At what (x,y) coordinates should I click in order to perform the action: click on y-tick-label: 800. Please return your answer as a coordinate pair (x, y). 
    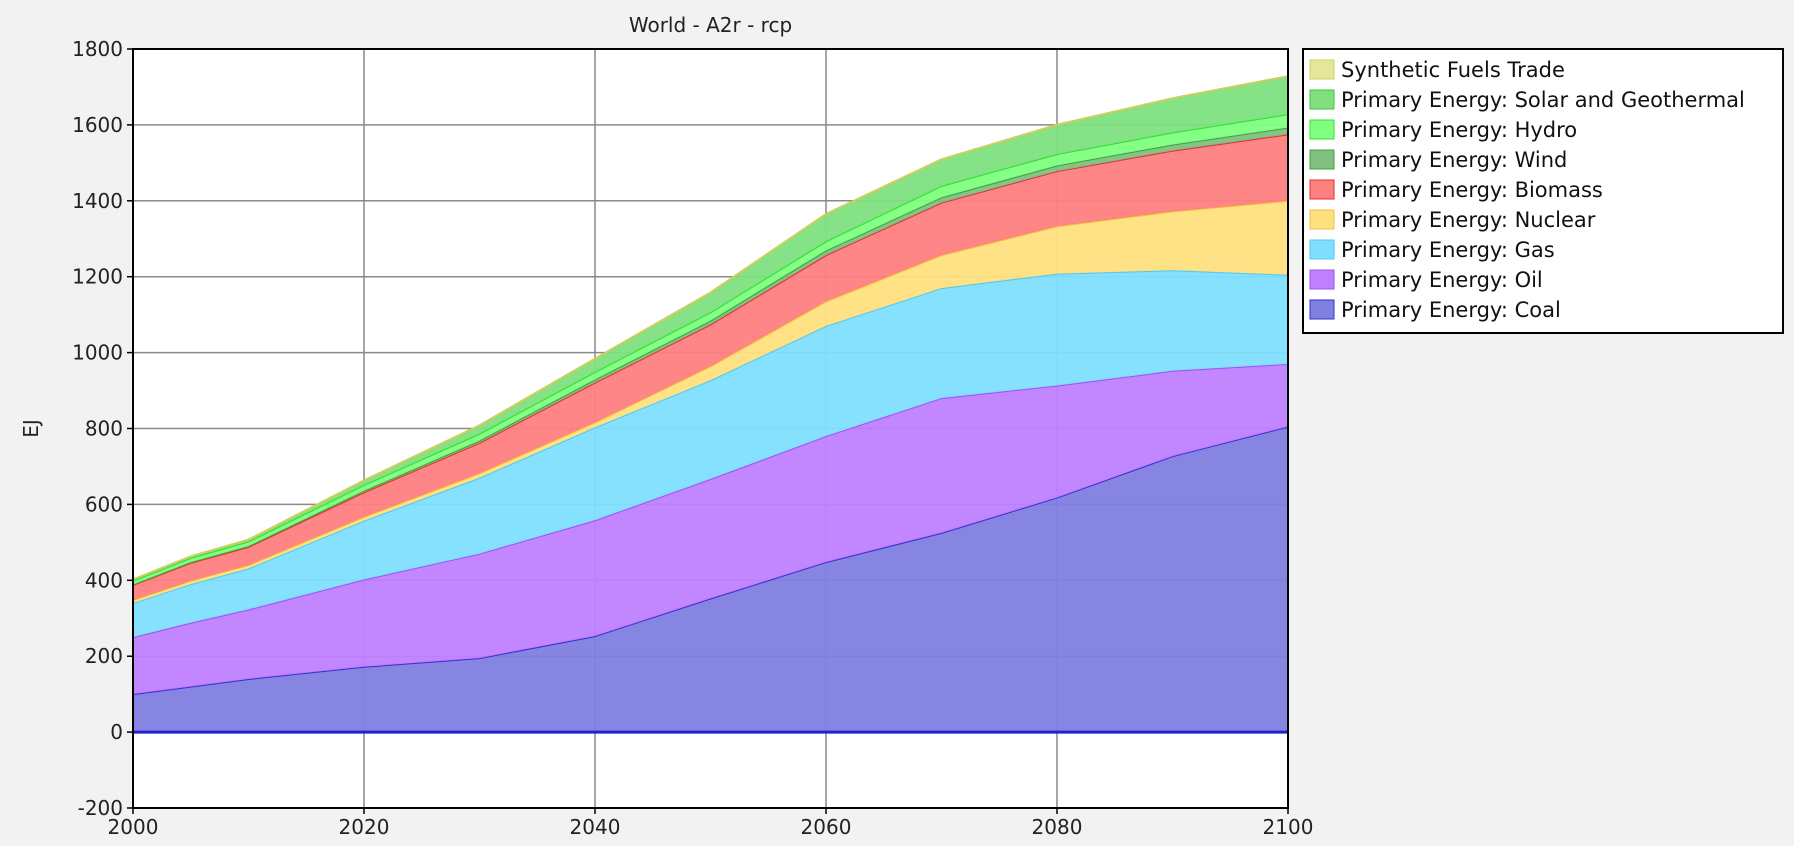
    Looking at the image, I should click on (104, 429).